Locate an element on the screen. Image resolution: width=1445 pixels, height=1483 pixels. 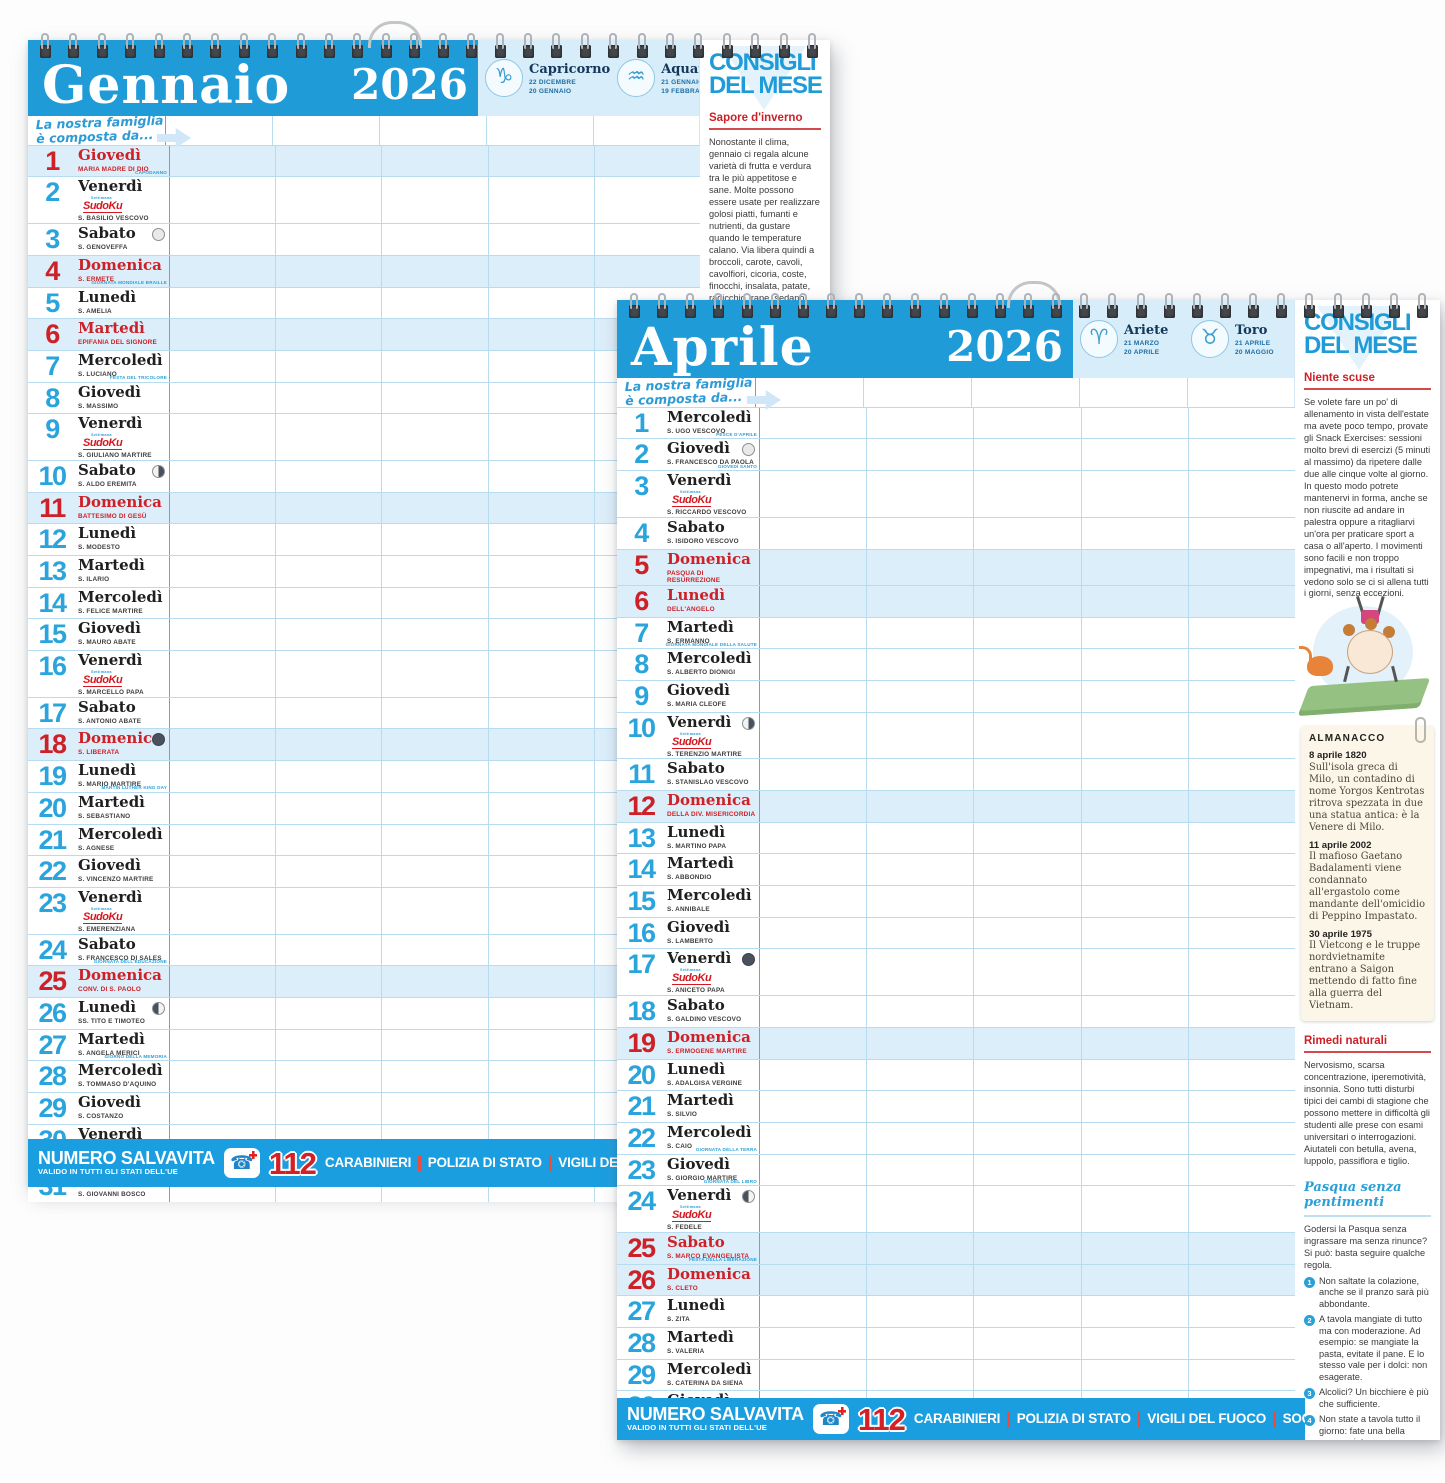
day-row: 18 Sabato S. GALDINO VESCOVO is located at coordinates (956, 1011).